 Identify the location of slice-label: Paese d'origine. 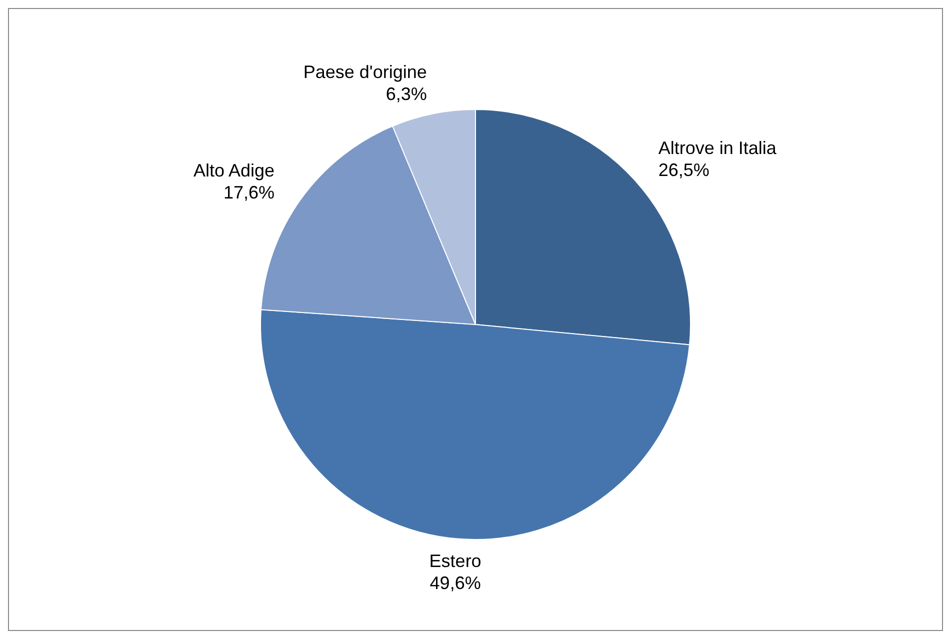
(365, 72).